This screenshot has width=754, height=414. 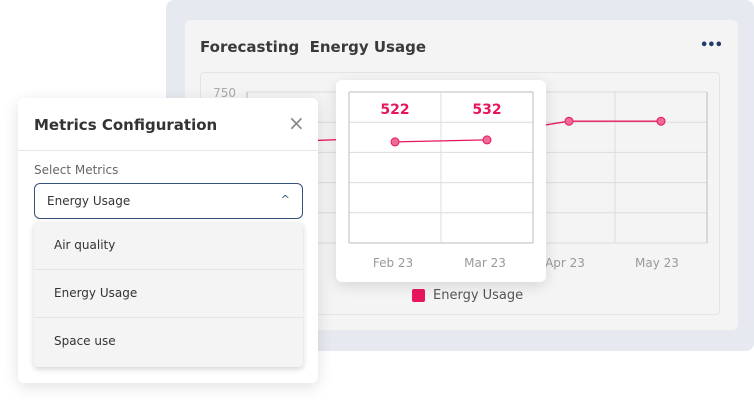 What do you see at coordinates (394, 110) in the screenshot?
I see `data-label: 522` at bounding box center [394, 110].